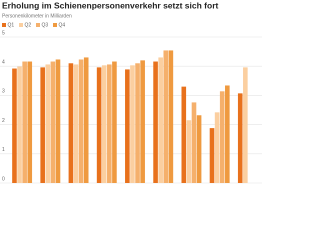  What do you see at coordinates (3, 121) in the screenshot?
I see `y-tick-label: 2` at bounding box center [3, 121].